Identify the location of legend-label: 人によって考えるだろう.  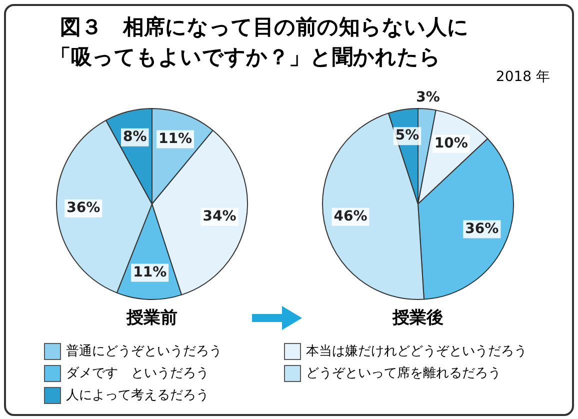
(137, 395).